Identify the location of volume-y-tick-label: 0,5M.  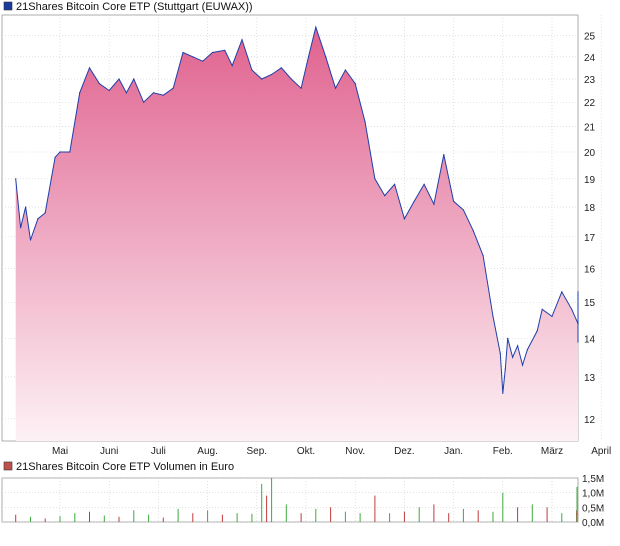
(593, 508).